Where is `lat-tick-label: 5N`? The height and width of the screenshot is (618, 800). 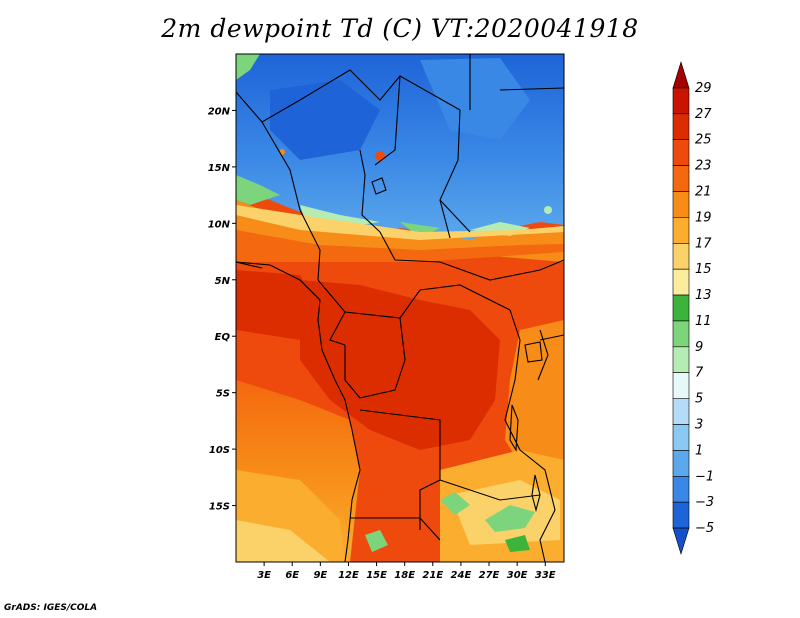 lat-tick-label: 5N is located at coordinates (223, 281).